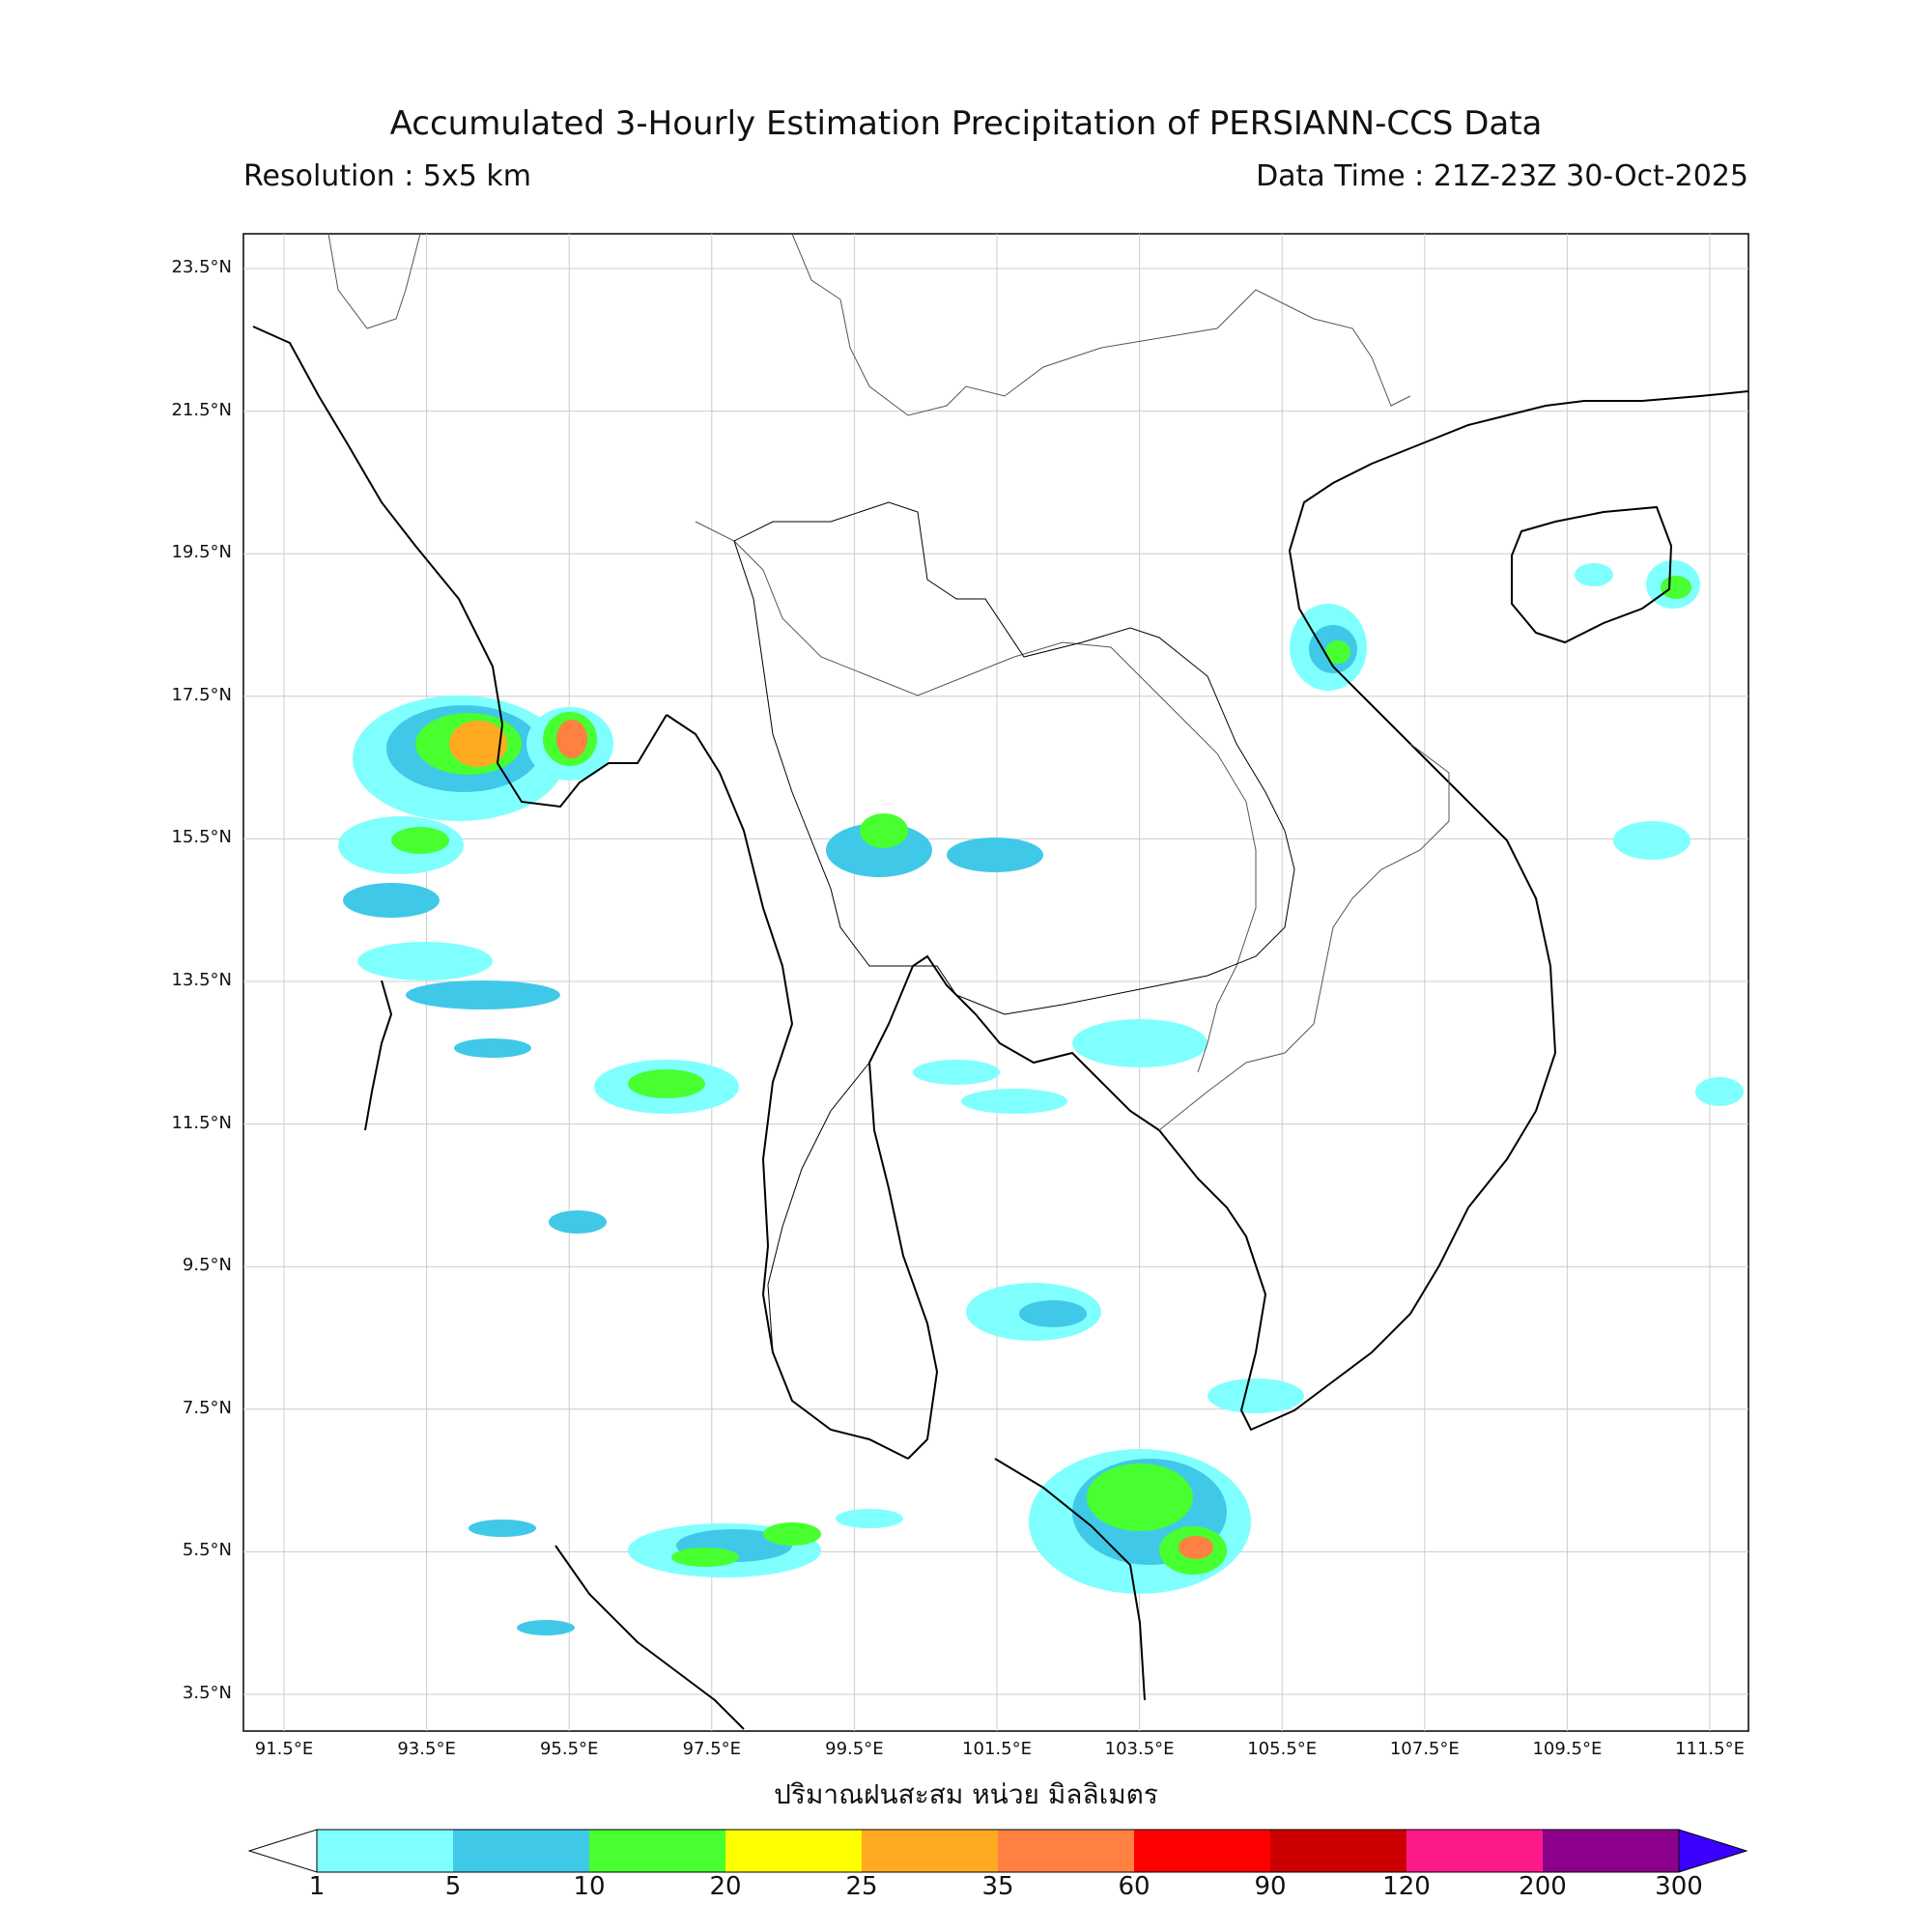 The height and width of the screenshot is (1932, 1932). I want to click on lon-tick-label: 93.5°E, so click(426, 1749).